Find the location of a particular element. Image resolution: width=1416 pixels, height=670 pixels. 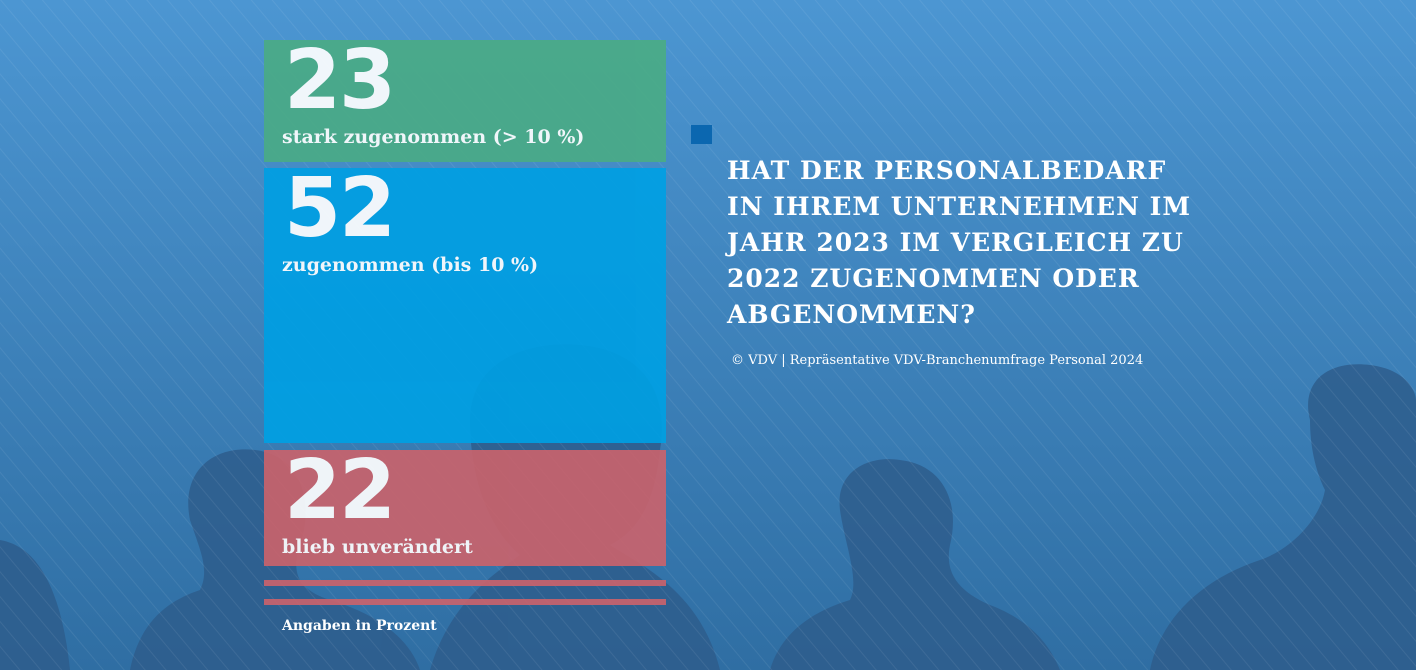

accent-square is located at coordinates (701, 134).